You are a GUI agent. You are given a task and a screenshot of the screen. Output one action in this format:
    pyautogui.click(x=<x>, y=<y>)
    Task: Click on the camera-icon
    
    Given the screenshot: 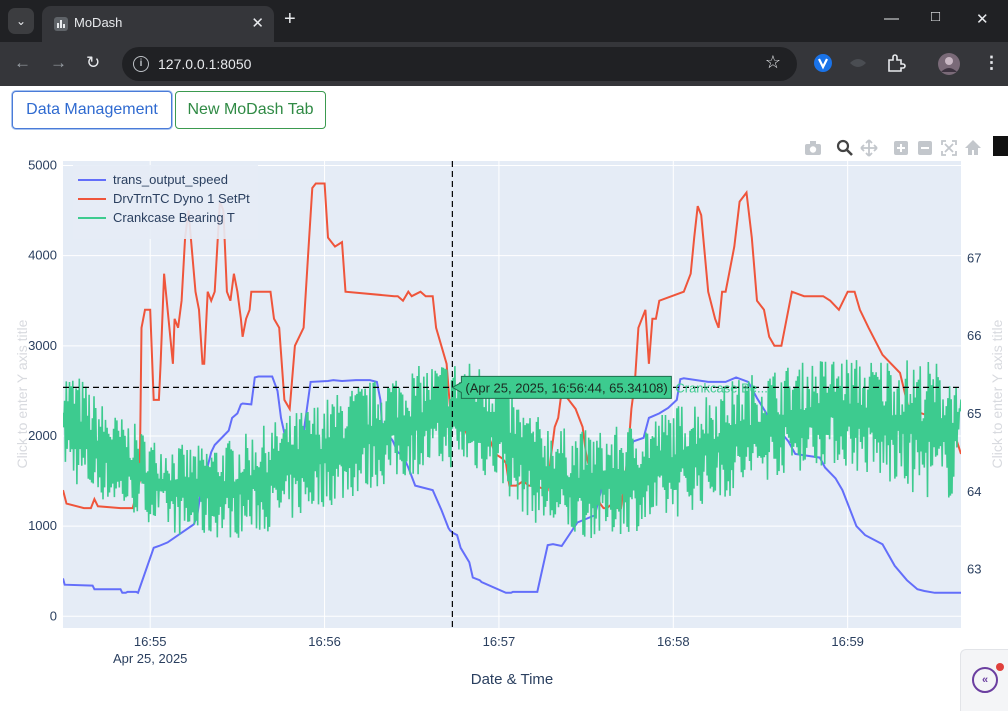 What is the action you would take?
    pyautogui.click(x=813, y=148)
    